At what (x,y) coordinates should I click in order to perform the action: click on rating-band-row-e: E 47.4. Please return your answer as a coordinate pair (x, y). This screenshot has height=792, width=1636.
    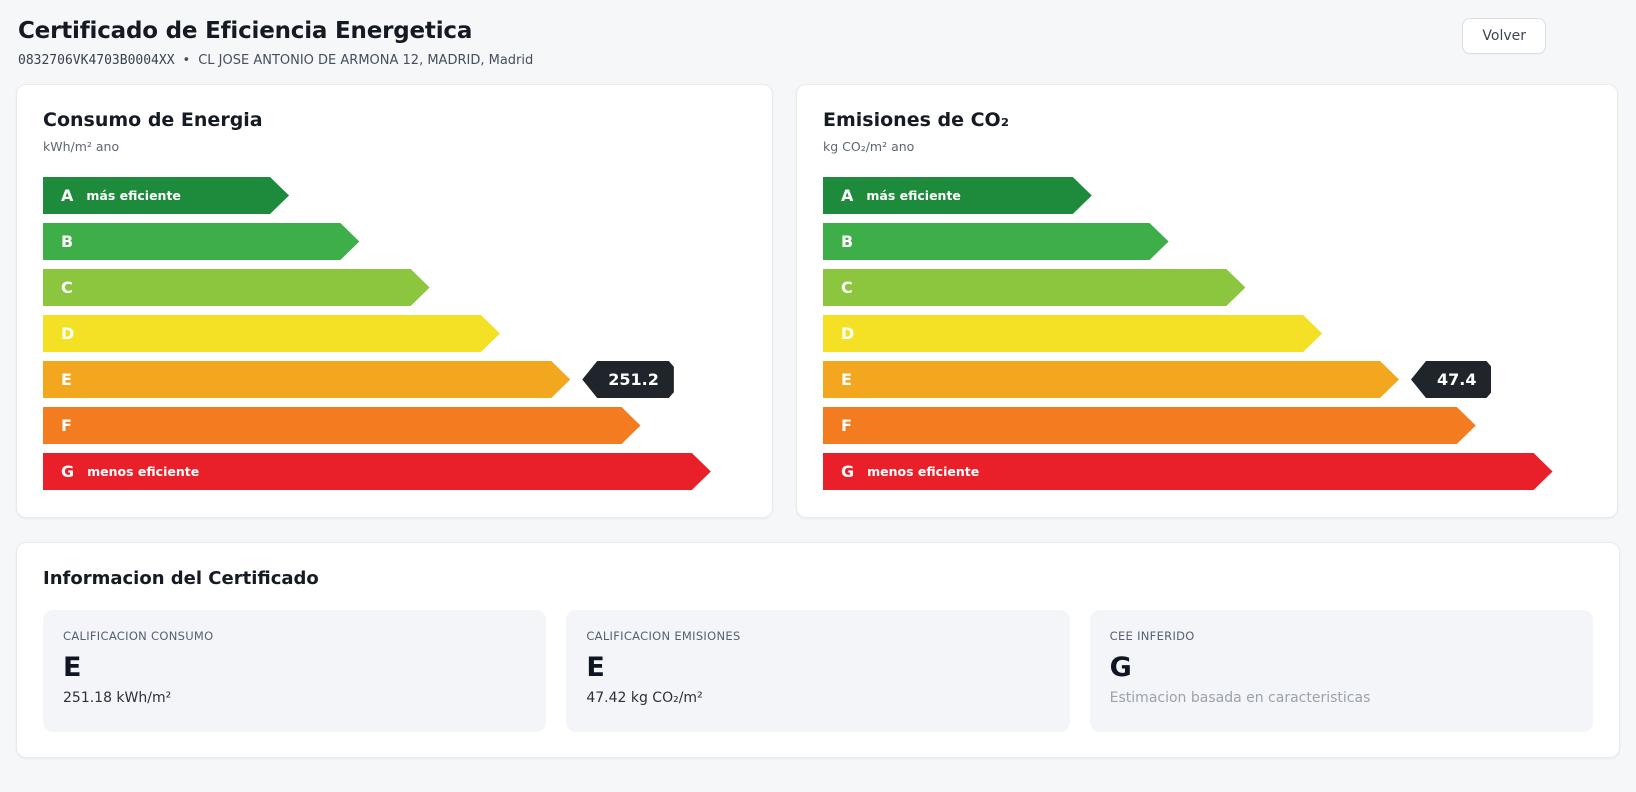
    Looking at the image, I should click on (1207, 379).